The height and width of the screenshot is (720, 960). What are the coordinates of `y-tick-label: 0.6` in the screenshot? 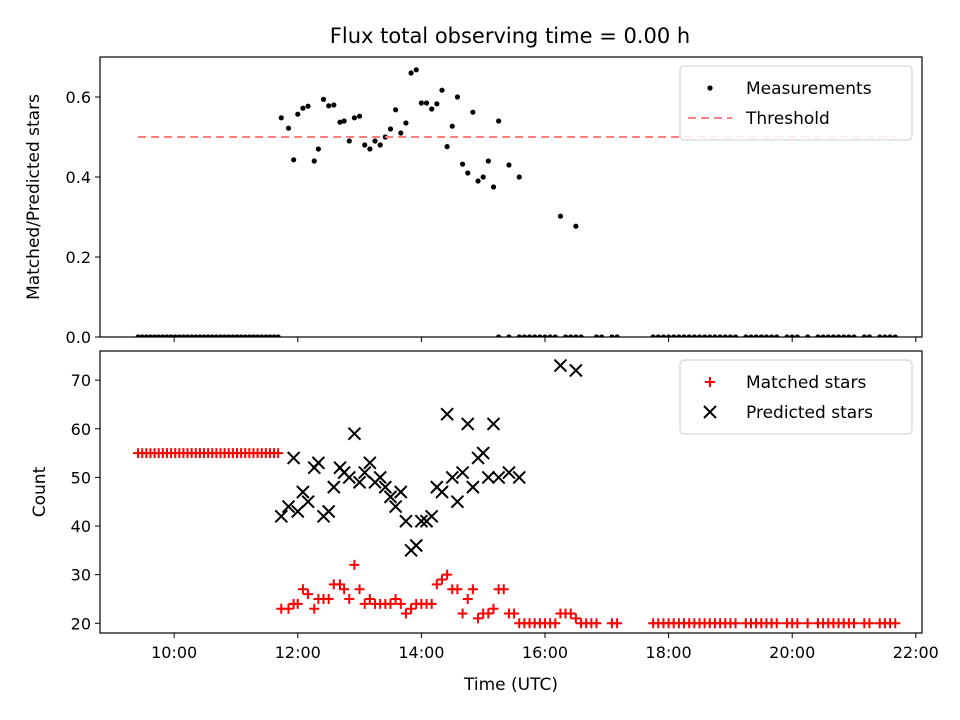 It's located at (78, 97).